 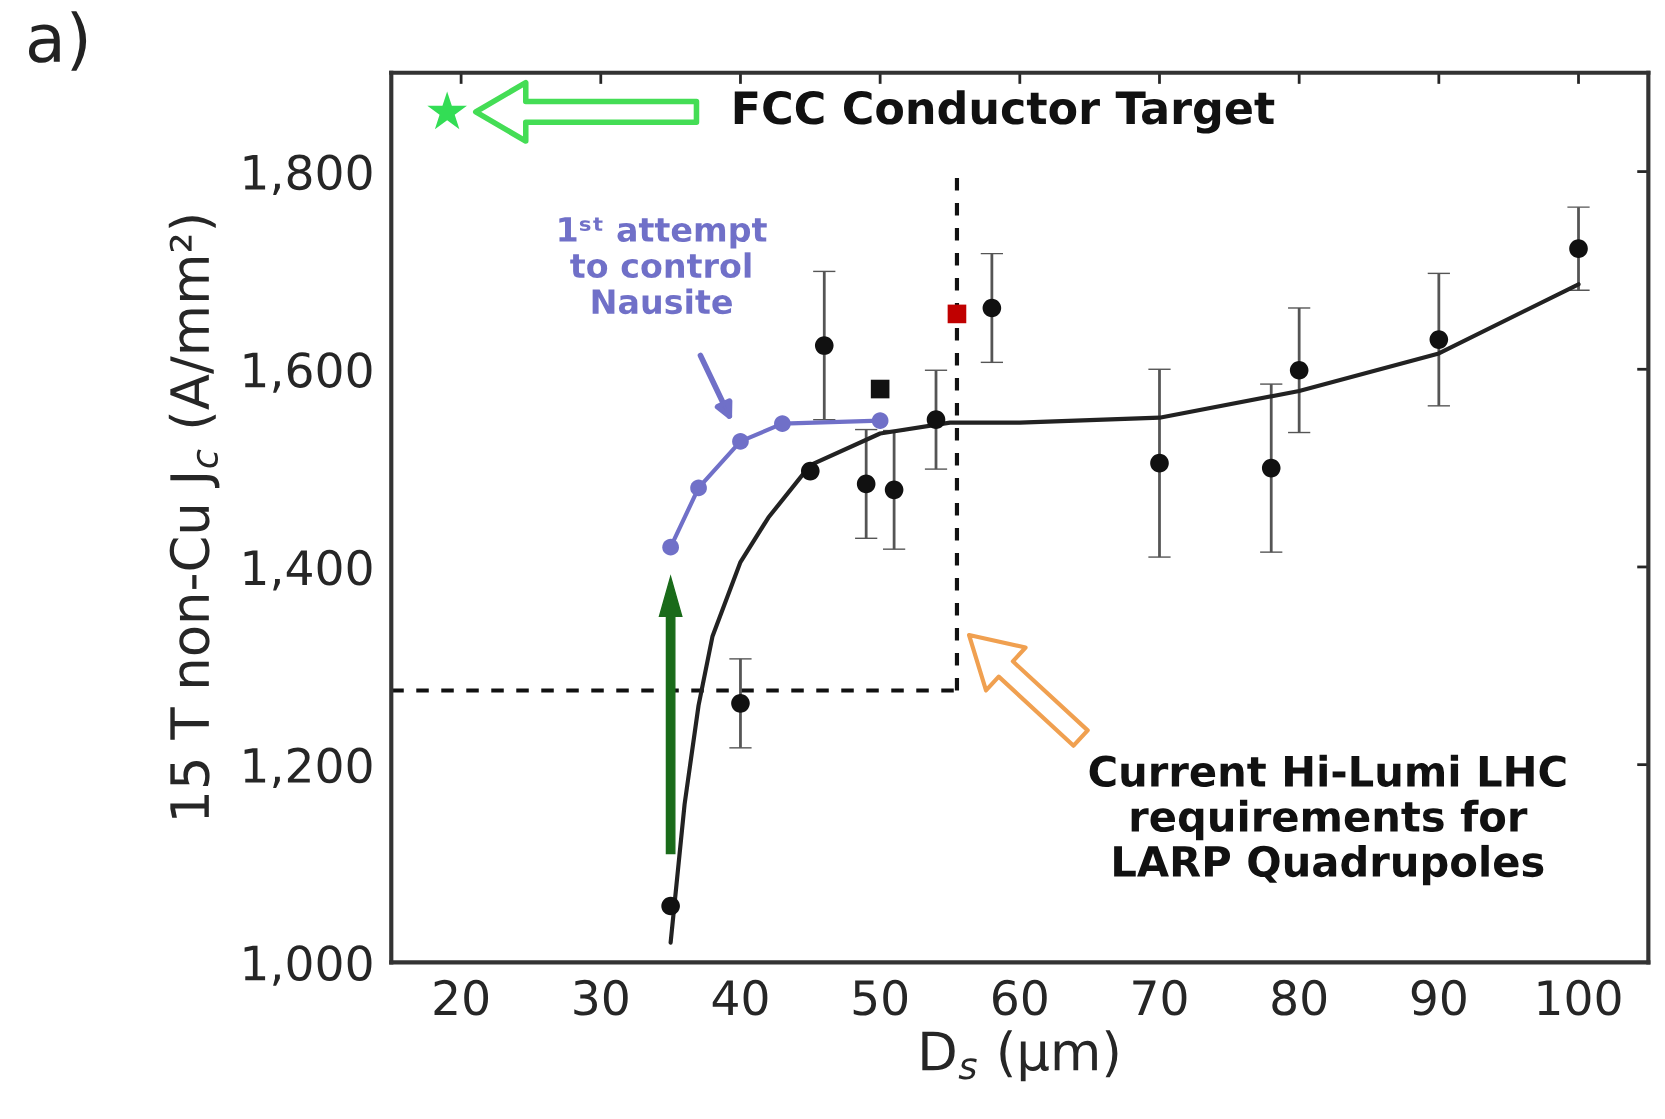 I want to click on annotation: 1ˢᵗ attempt to control Nausite, so click(x=663, y=266).